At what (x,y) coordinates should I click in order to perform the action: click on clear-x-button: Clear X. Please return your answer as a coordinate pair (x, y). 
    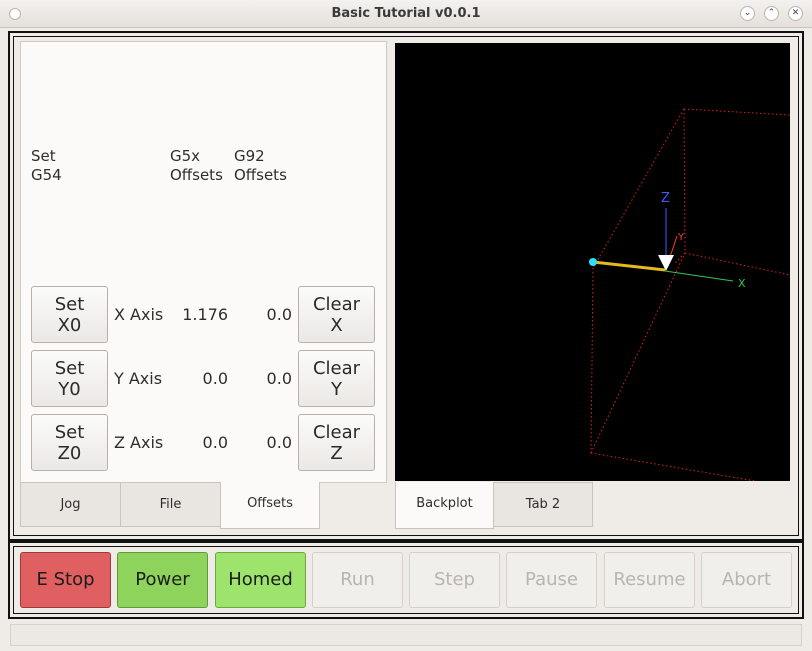
    Looking at the image, I should click on (336, 314).